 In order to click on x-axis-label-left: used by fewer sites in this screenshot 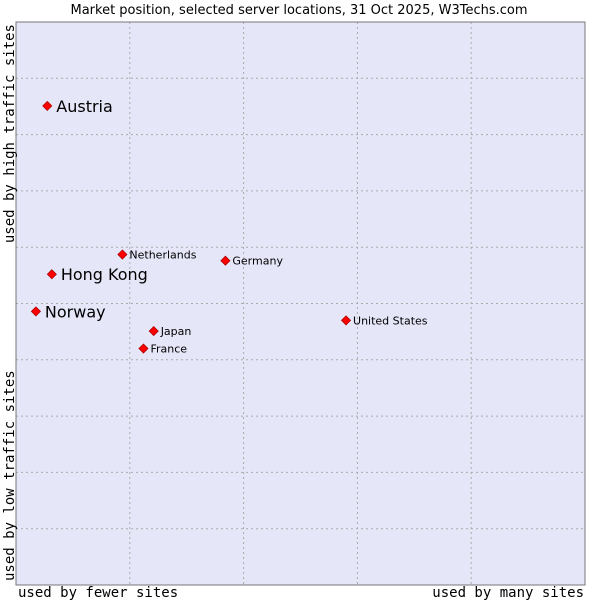, I will do `click(98, 592)`.